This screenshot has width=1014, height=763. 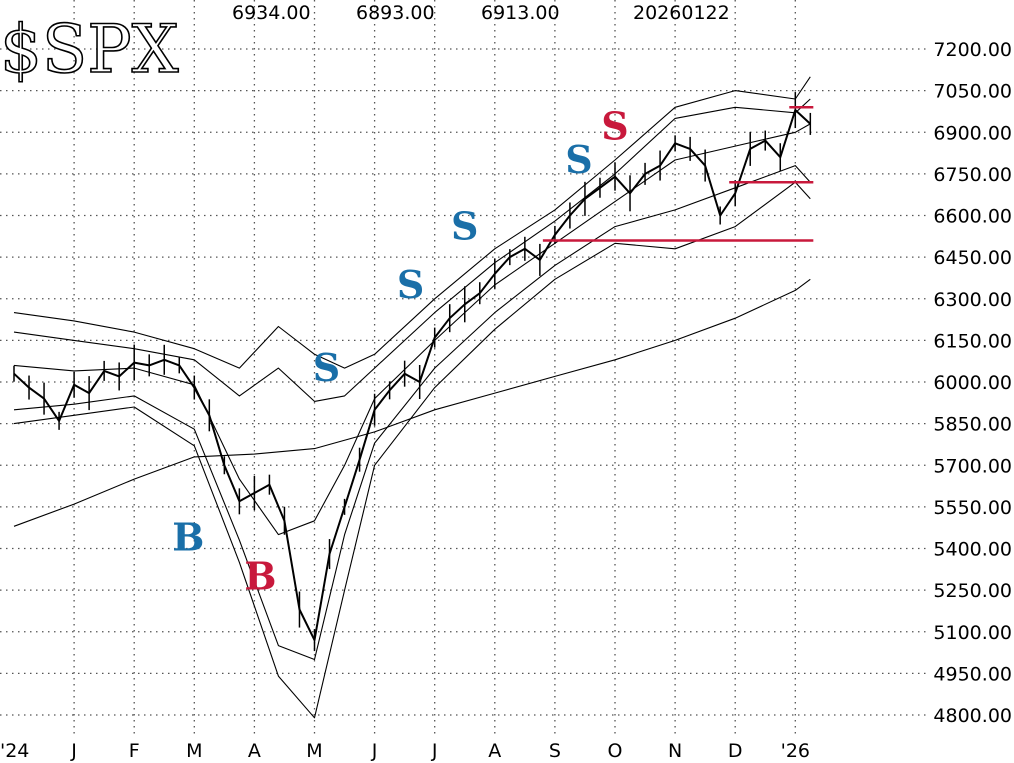 What do you see at coordinates (972, 466) in the screenshot?
I see `y-tick-label: 5700.00` at bounding box center [972, 466].